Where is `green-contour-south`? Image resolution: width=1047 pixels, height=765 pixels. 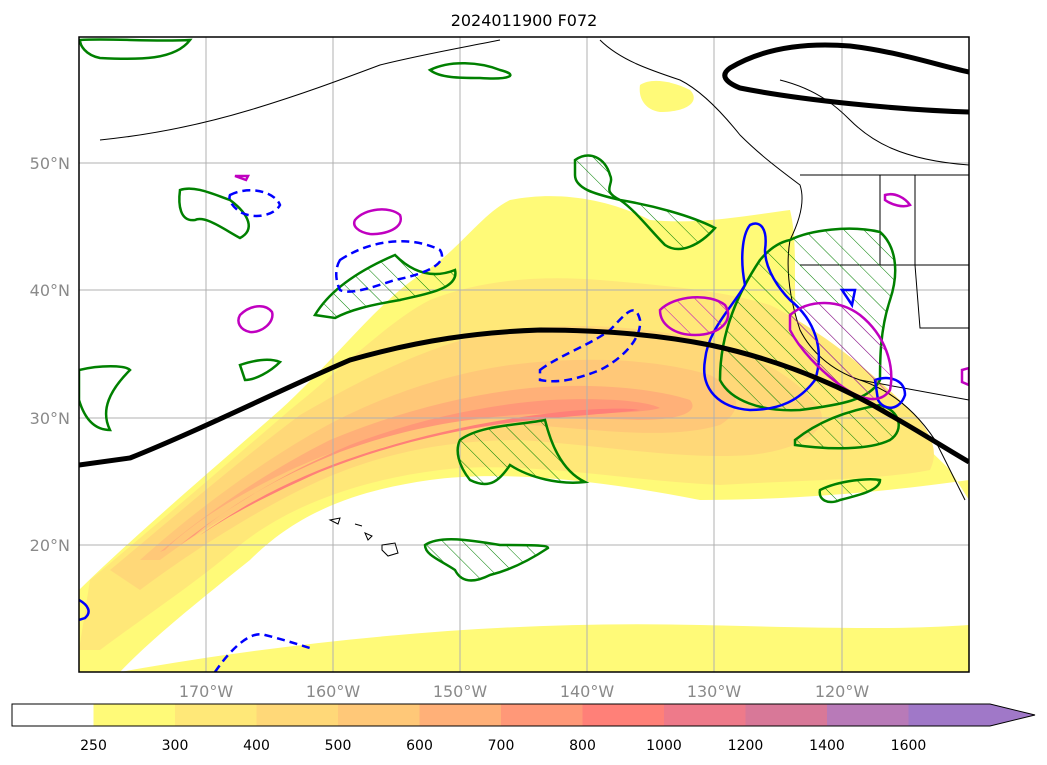
green-contour-south is located at coordinates (486, 559).